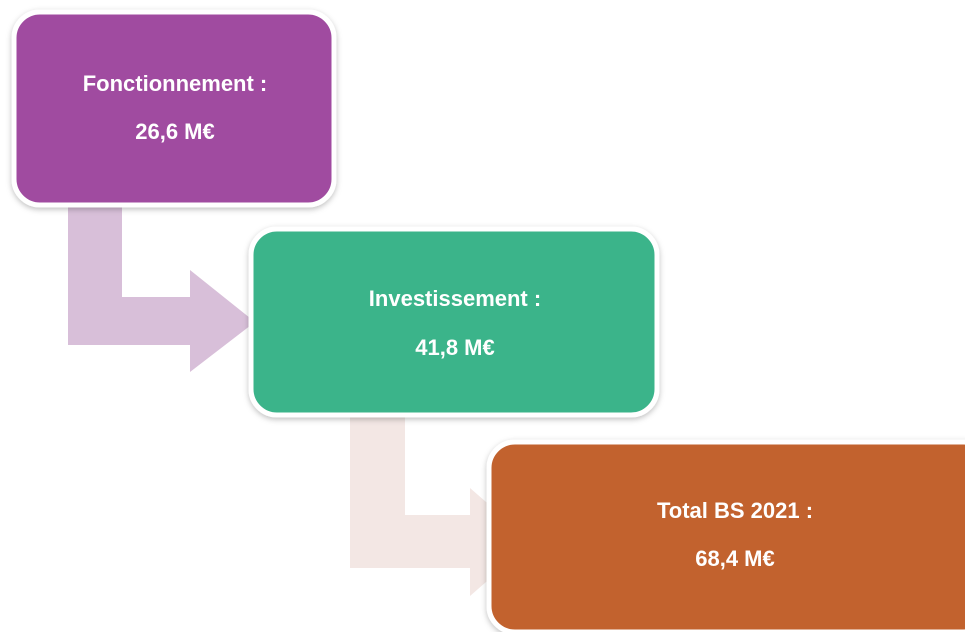  I want to click on node-value: 41,8 M€, so click(455, 347).